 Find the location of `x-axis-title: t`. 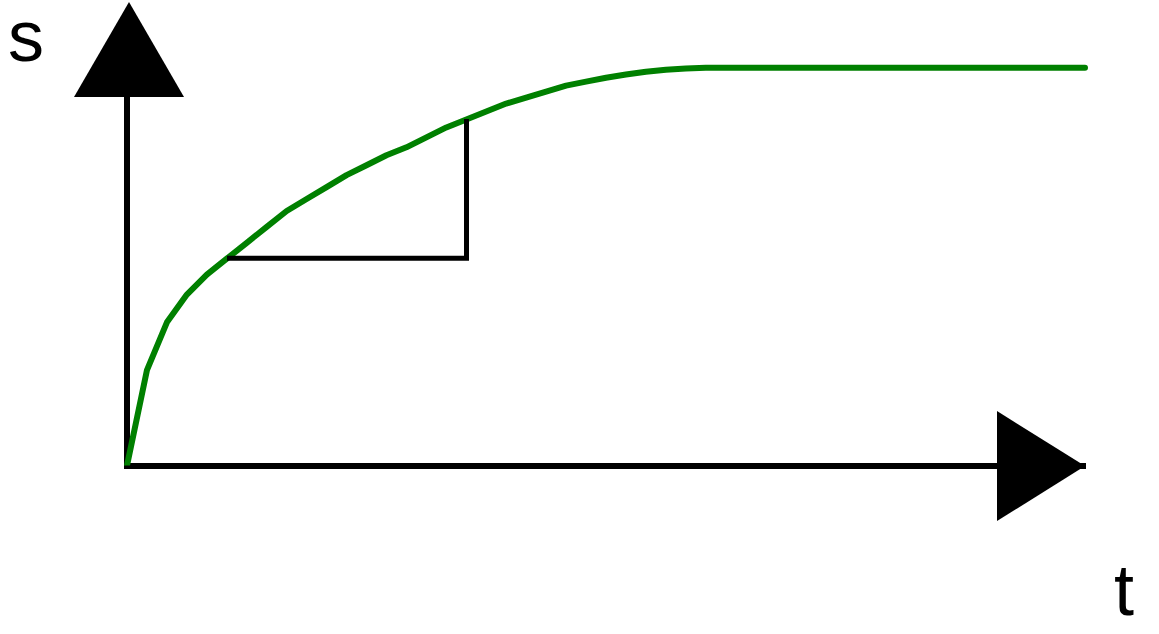

x-axis-title: t is located at coordinates (1124, 590).